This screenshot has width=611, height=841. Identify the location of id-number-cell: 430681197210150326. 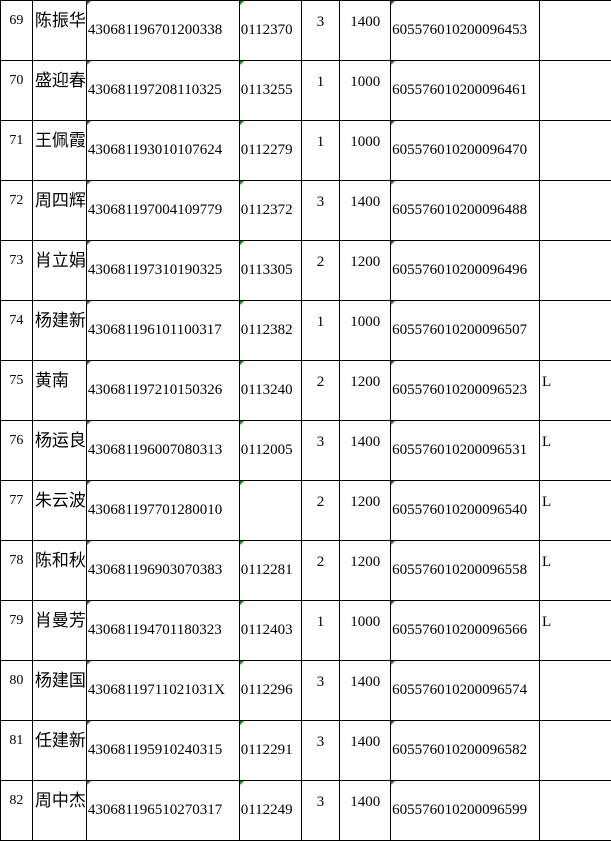
(162, 391).